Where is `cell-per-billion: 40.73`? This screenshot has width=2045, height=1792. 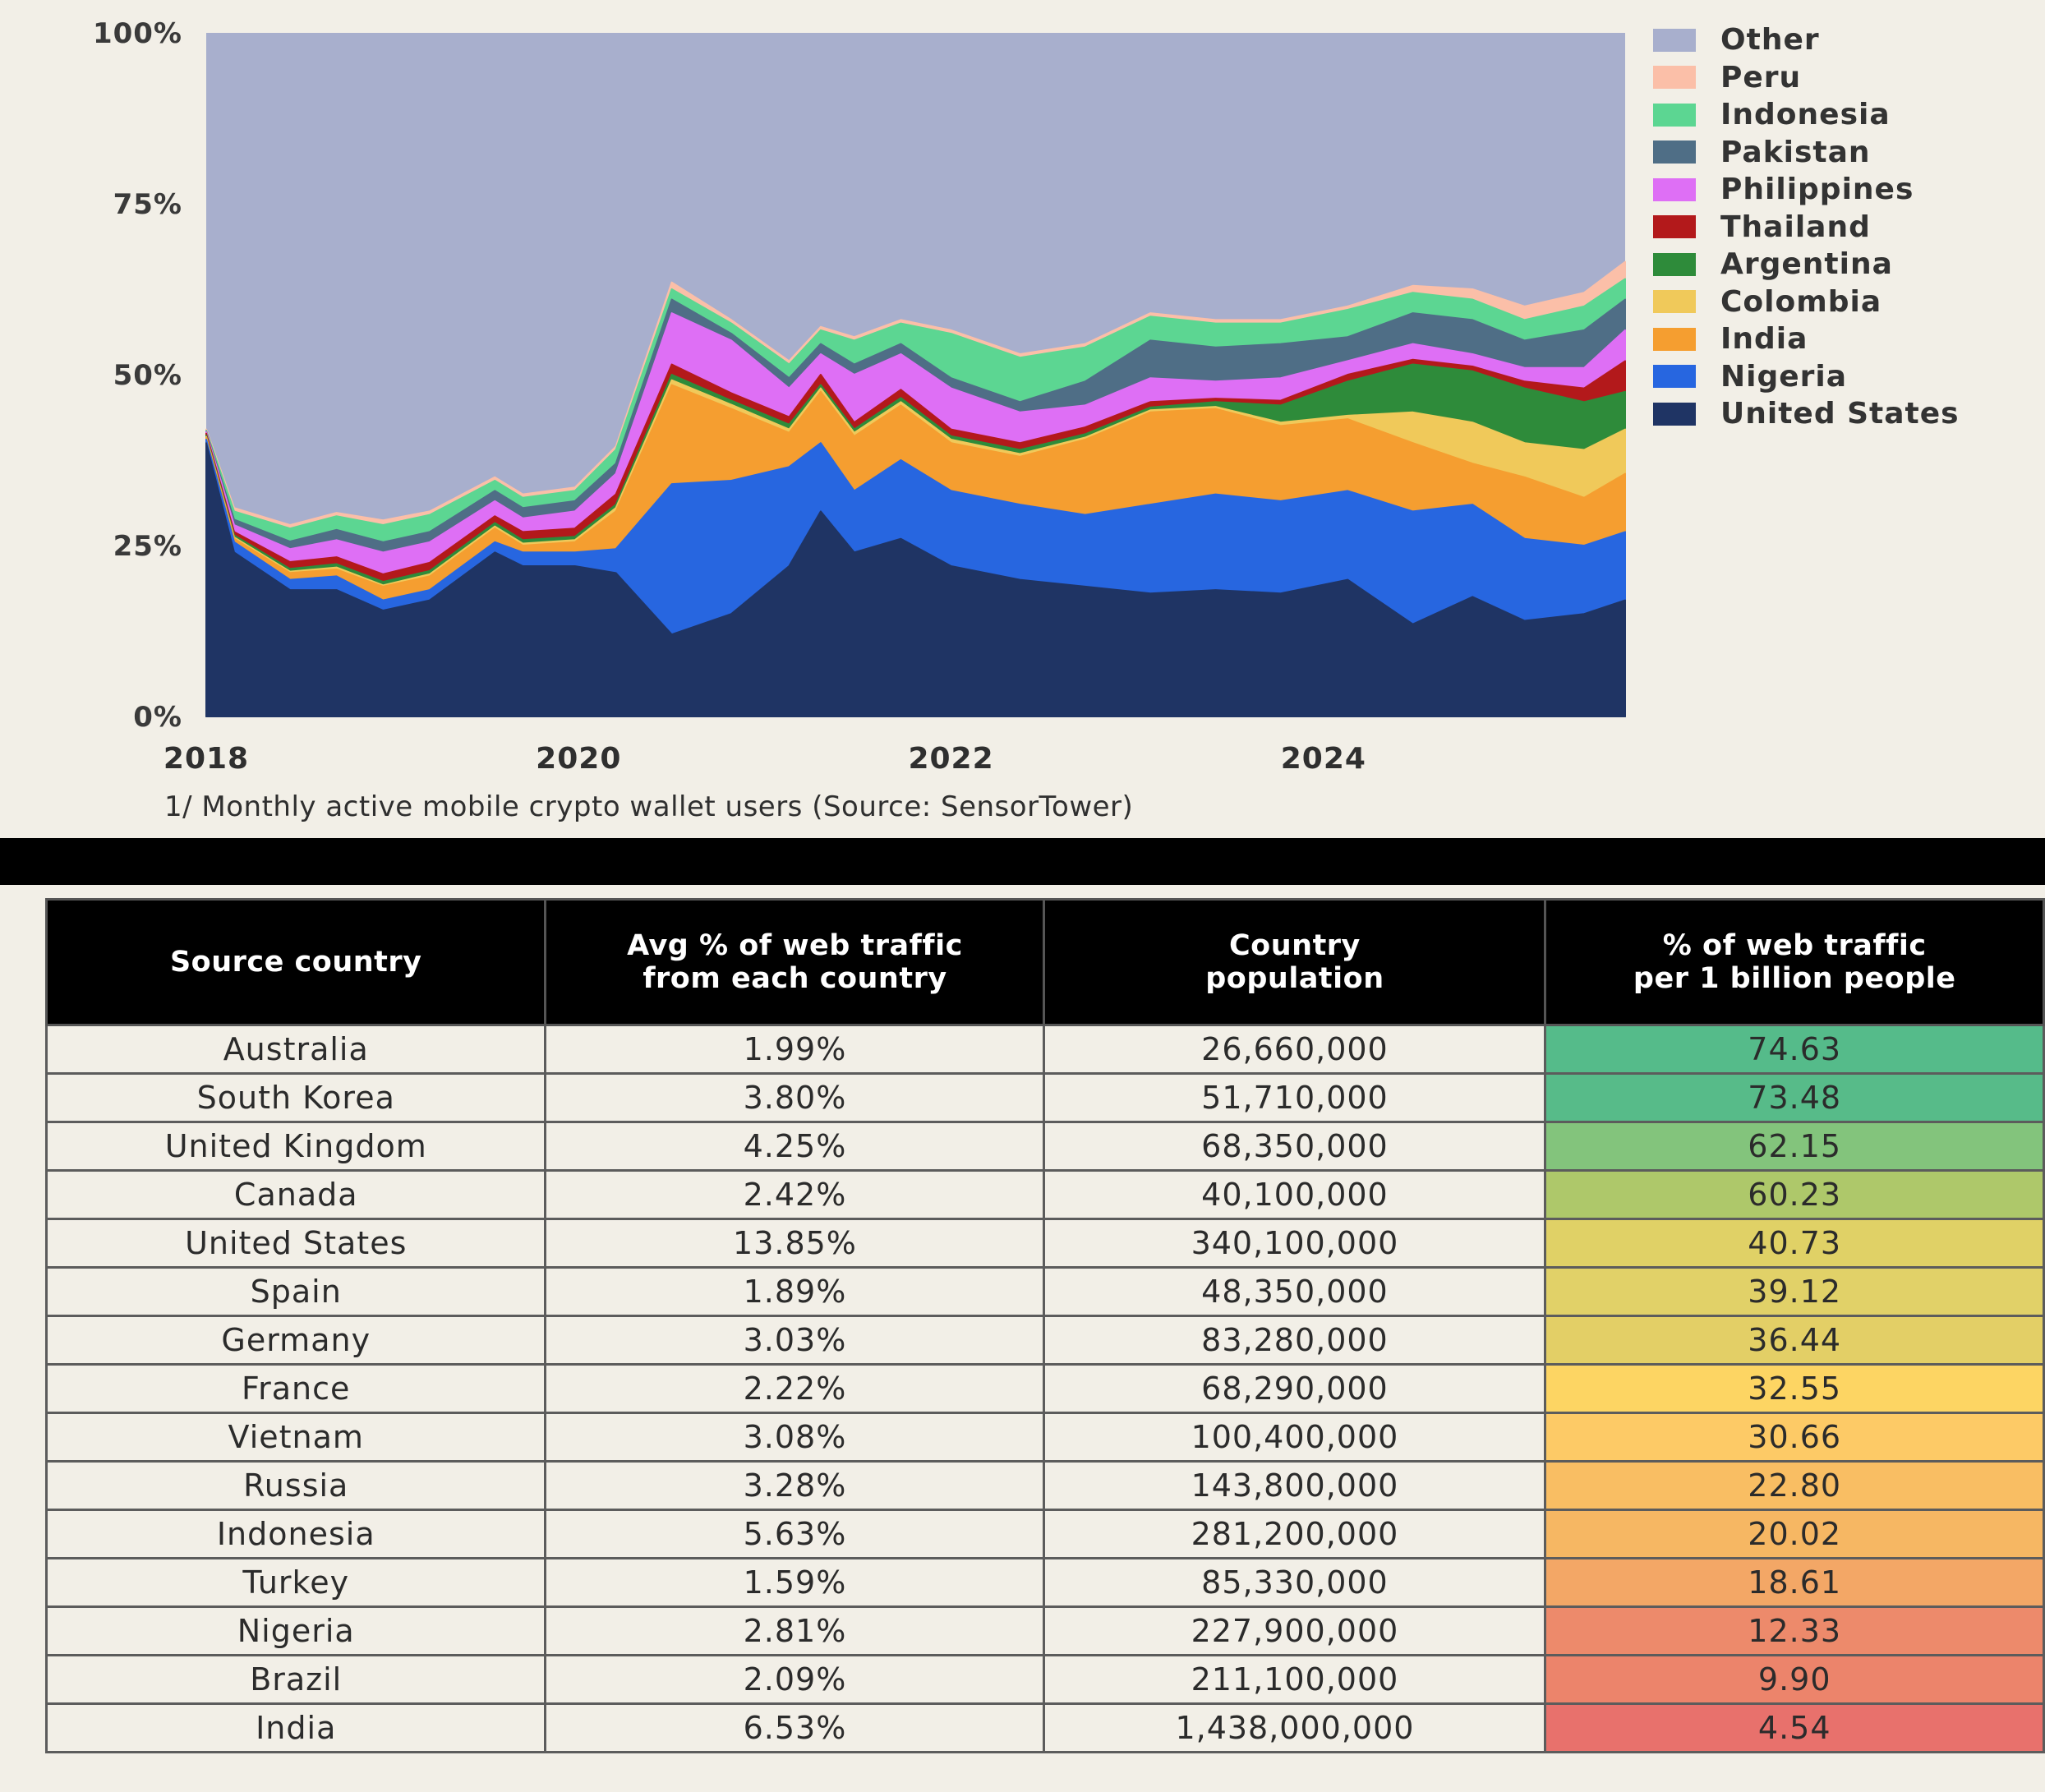
cell-per-billion: 40.73 is located at coordinates (1794, 1243).